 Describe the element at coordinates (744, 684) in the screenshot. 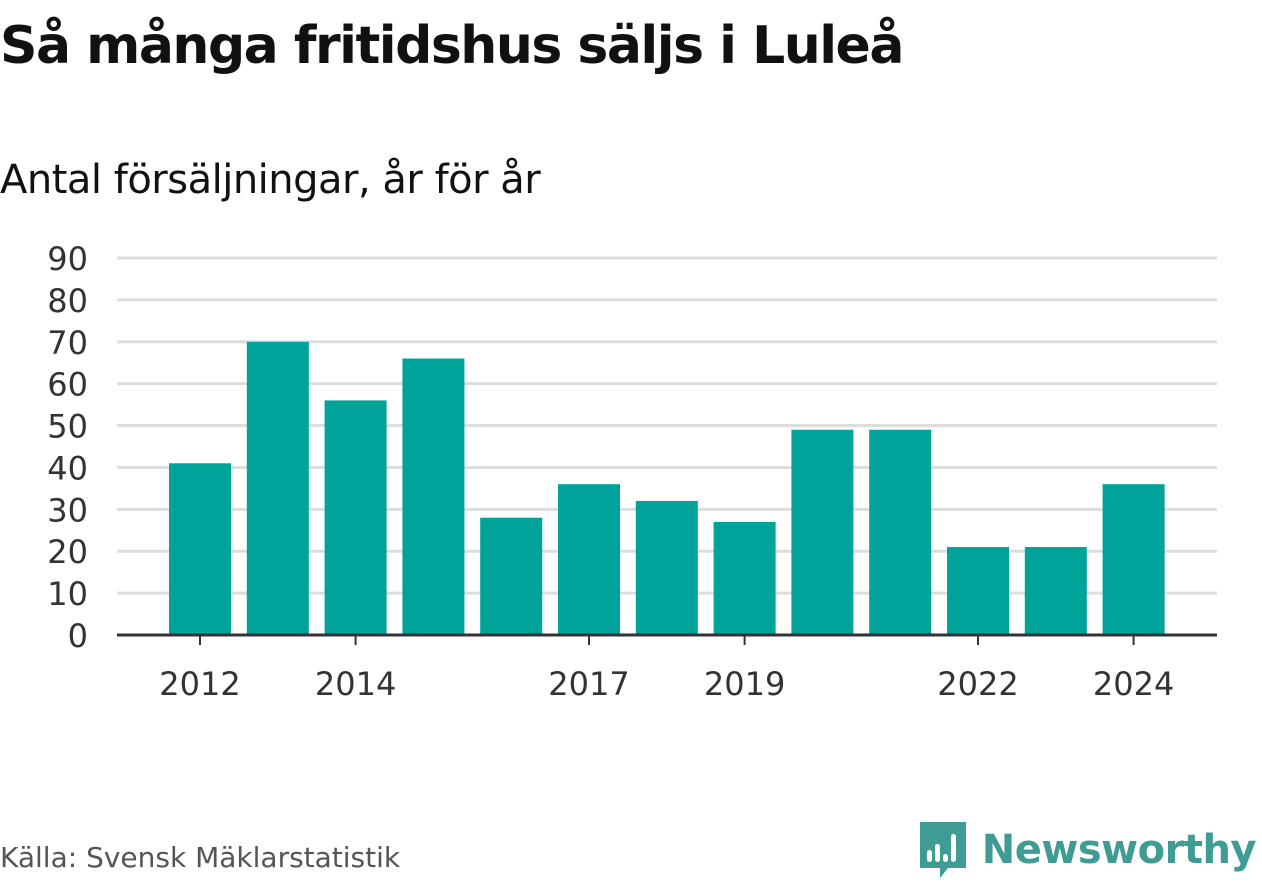

I see `x-tick-label: 2019` at that location.